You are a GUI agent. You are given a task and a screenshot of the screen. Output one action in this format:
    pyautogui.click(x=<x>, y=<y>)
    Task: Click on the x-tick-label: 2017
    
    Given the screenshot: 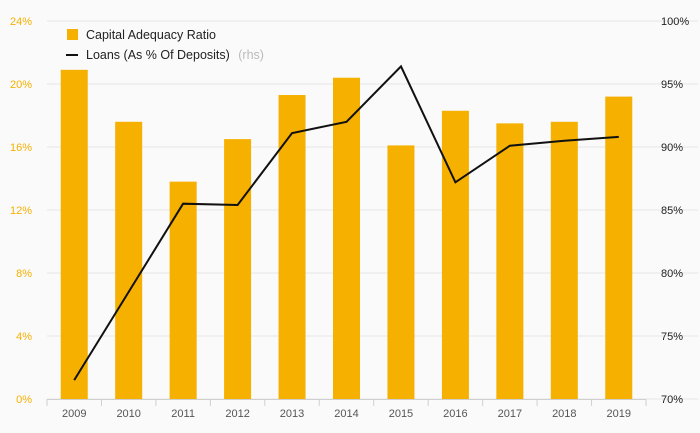 What is the action you would take?
    pyautogui.click(x=510, y=414)
    